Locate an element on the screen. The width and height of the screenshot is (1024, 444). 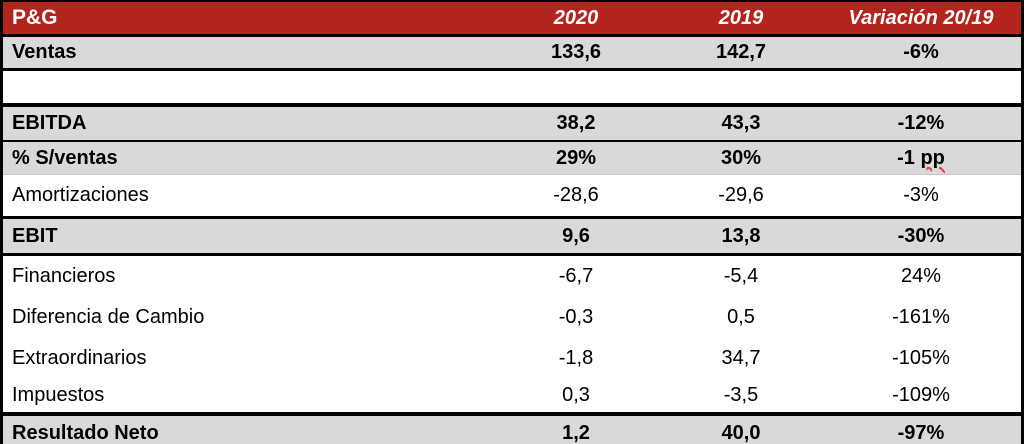
value-2019: 43,3 is located at coordinates (741, 123).